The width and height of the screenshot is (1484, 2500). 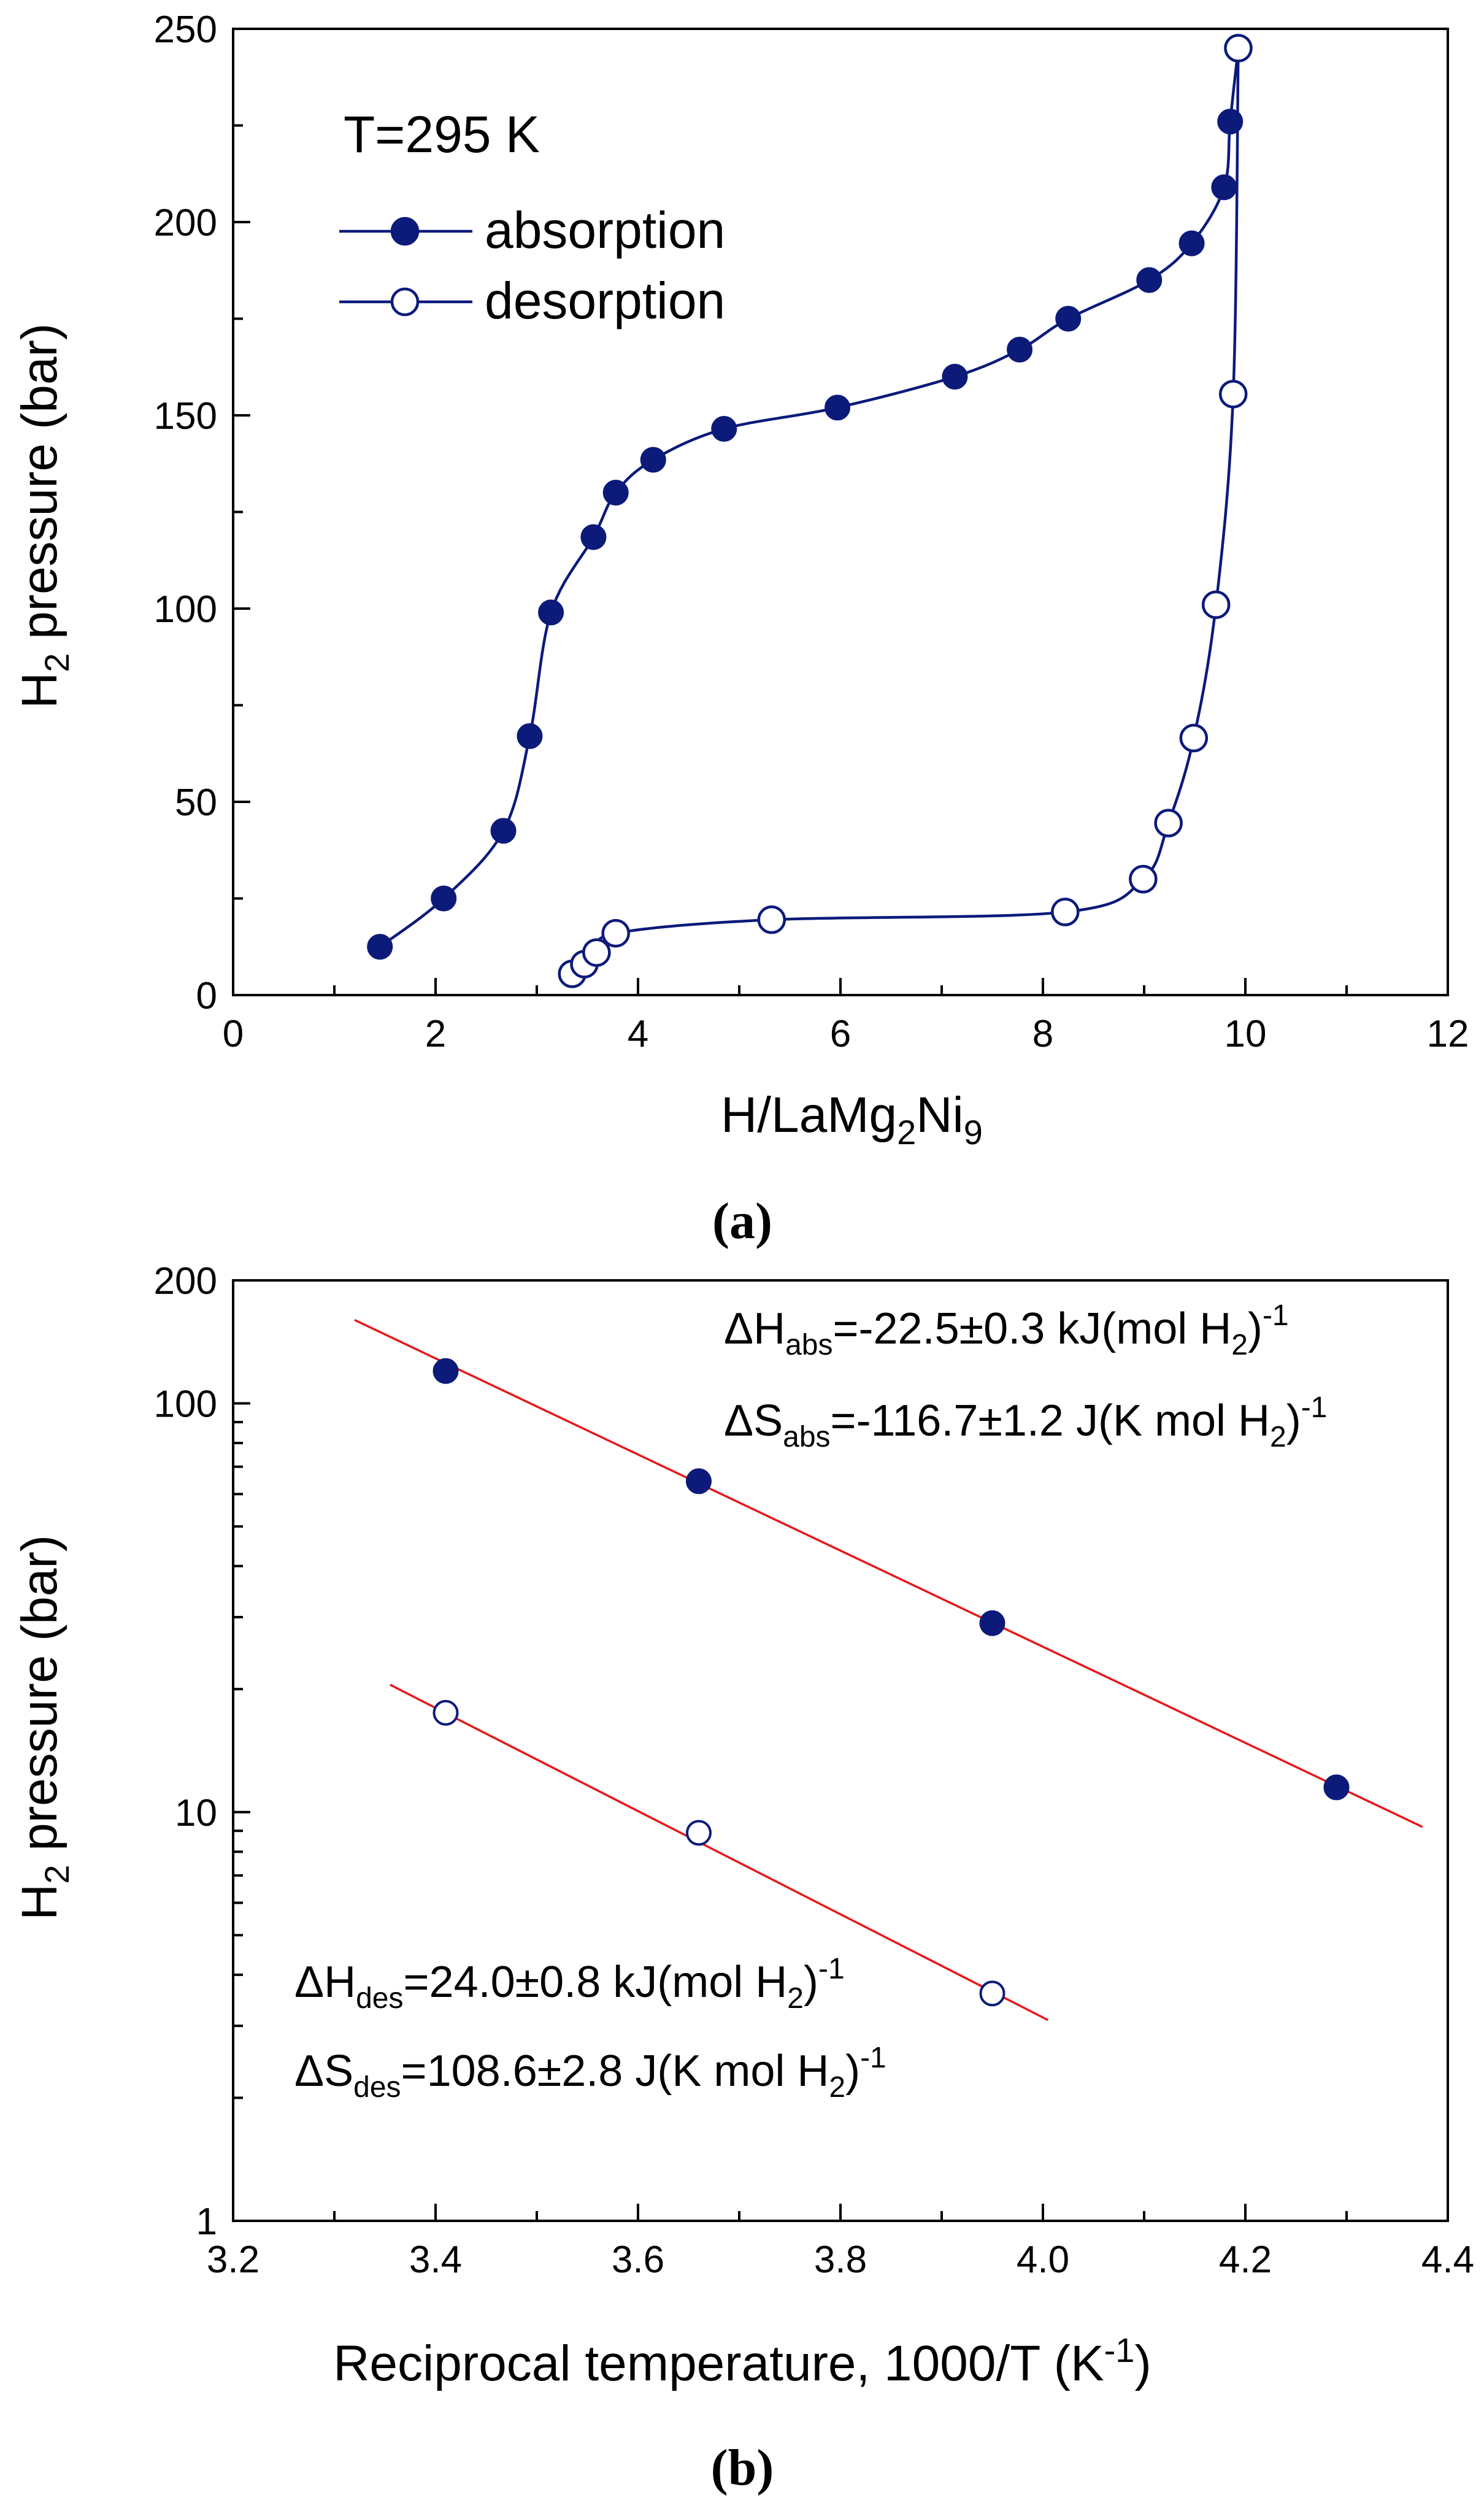 I want to click on y-tick-label: 1, so click(x=206, y=2222).